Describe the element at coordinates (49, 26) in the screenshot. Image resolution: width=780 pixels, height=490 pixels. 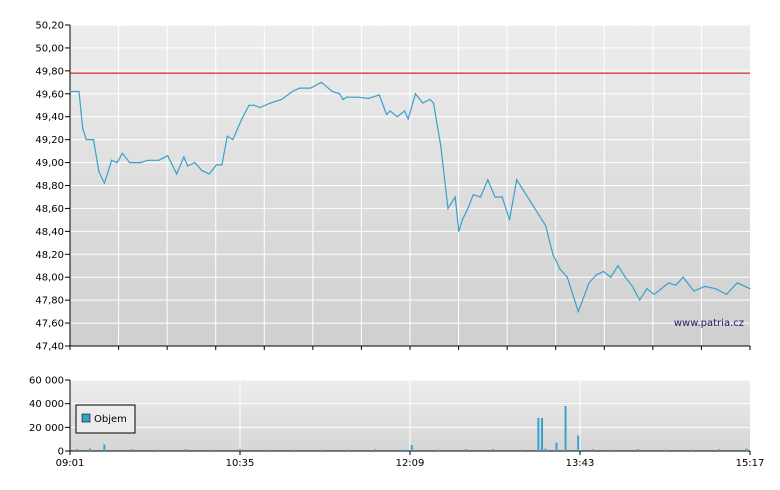
I see `price-ytick-label: 50,20` at that location.